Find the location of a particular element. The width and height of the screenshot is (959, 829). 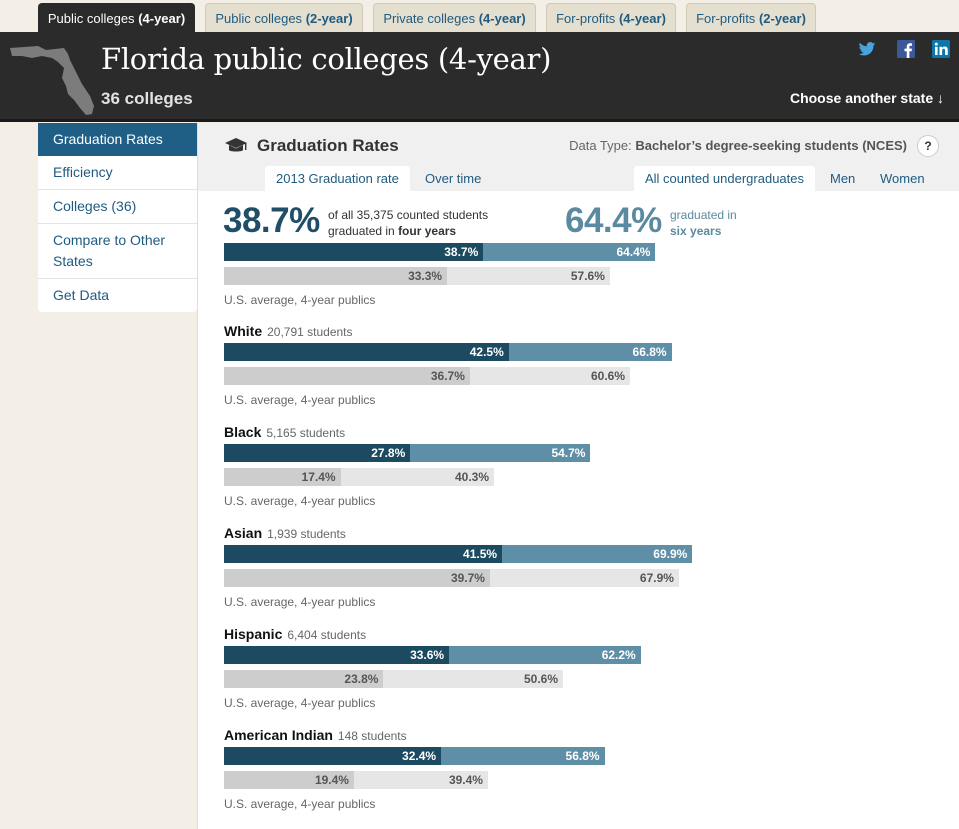

group-name: Black is located at coordinates (243, 432).